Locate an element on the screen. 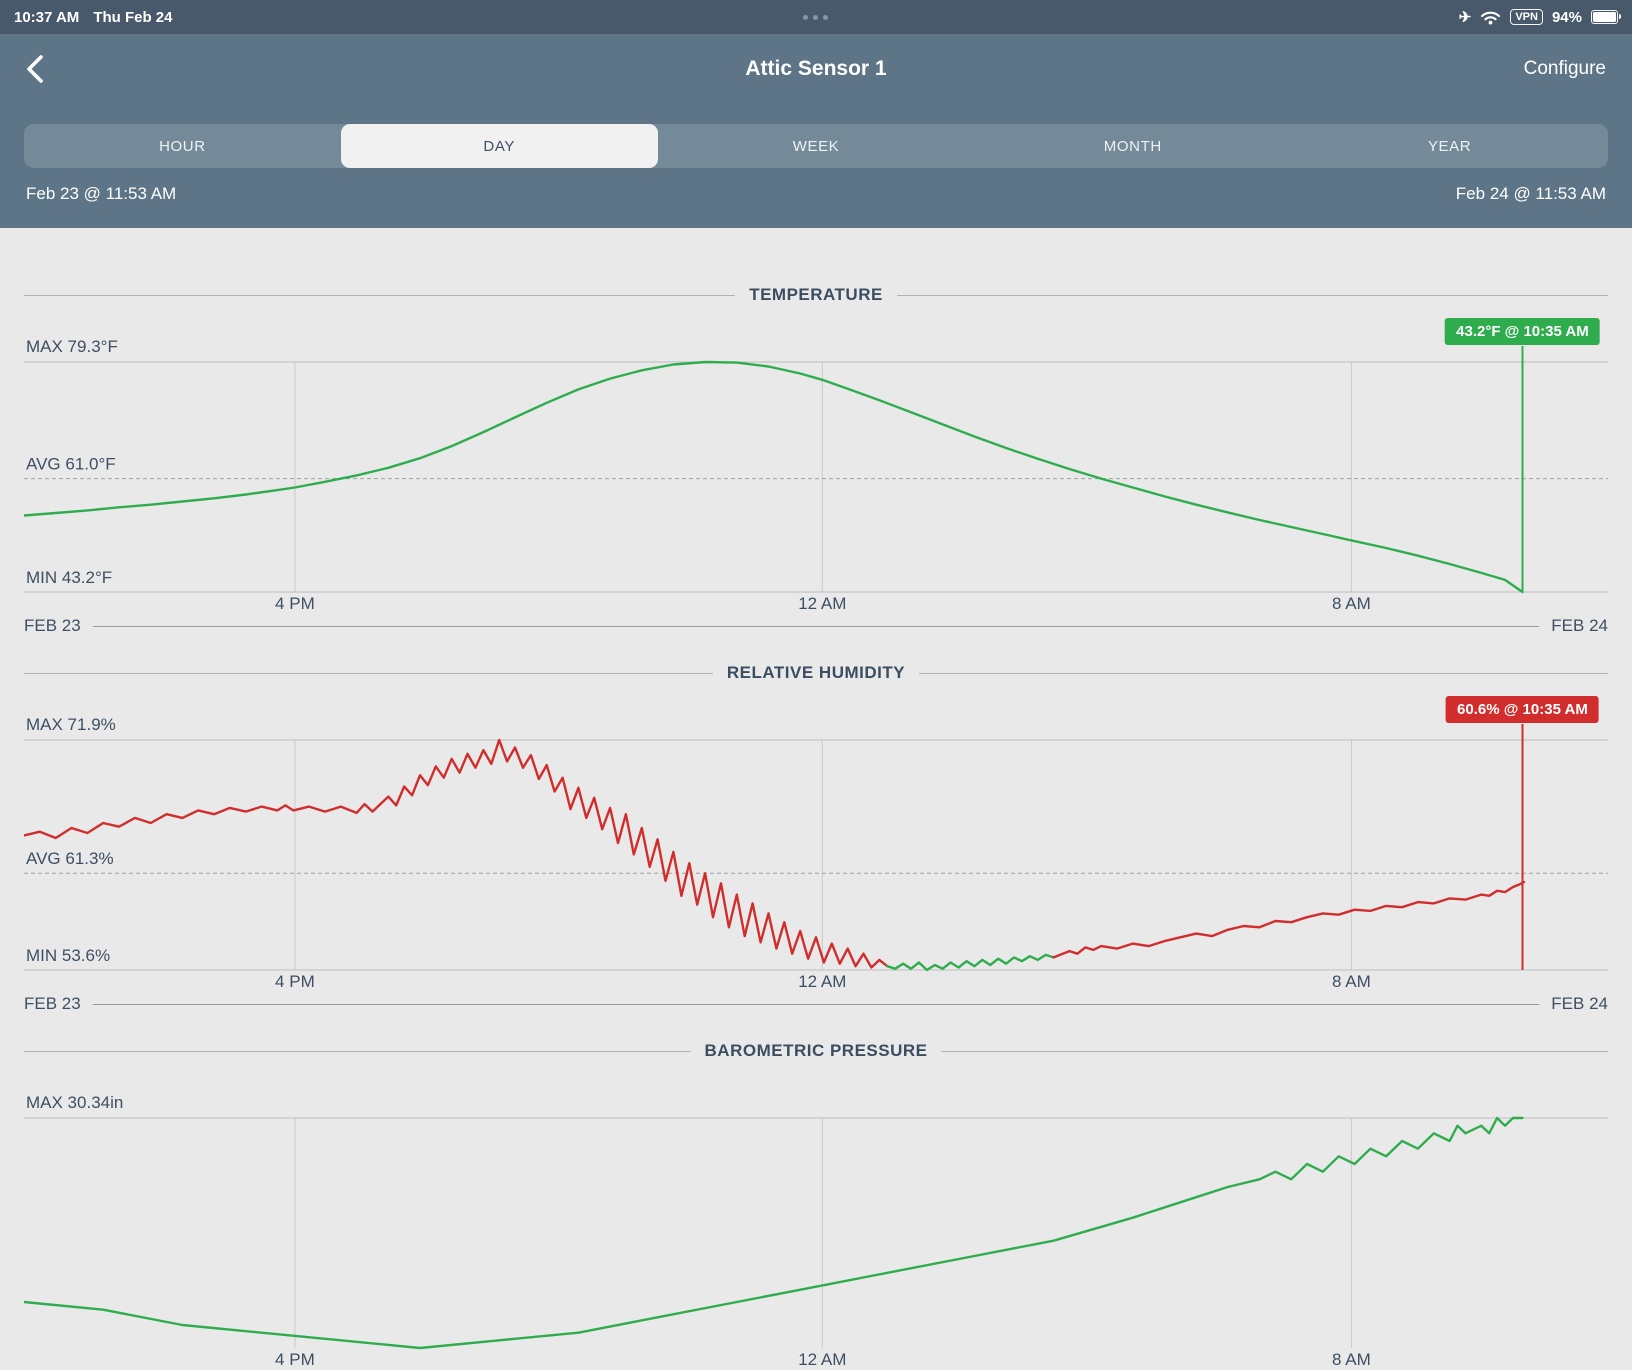 Image resolution: width=1632 pixels, height=1370 pixels. segment-hour: HOUR is located at coordinates (182, 146).